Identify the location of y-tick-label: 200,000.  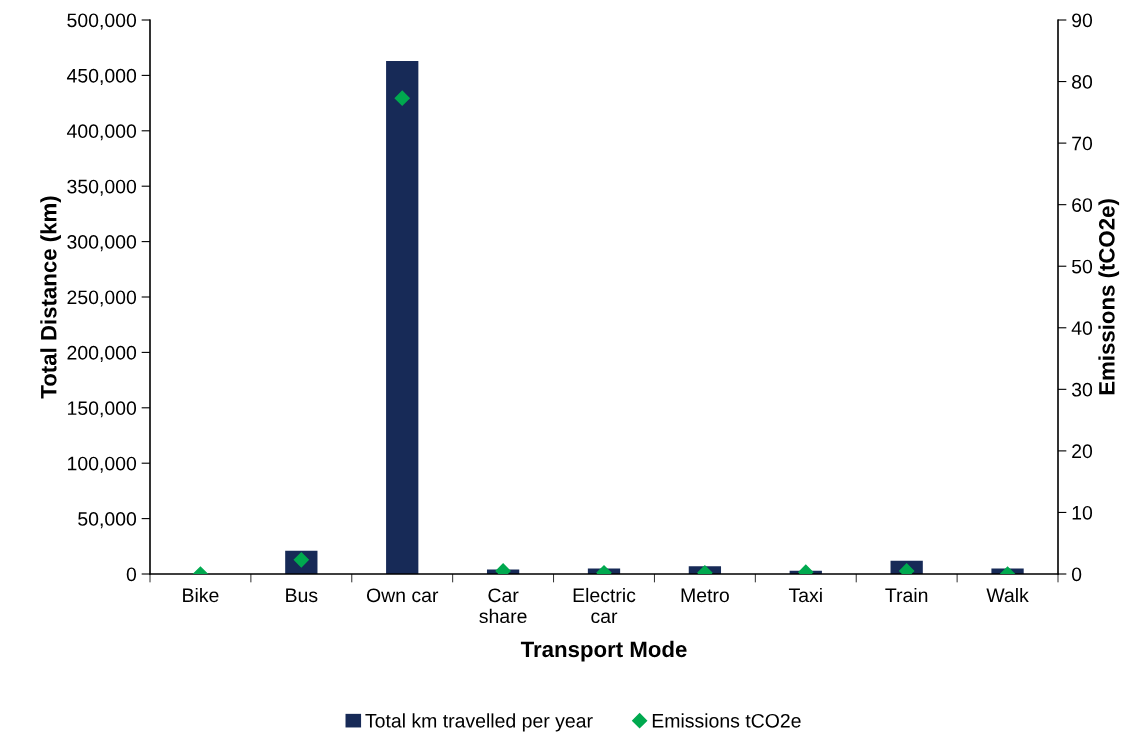
(102, 353).